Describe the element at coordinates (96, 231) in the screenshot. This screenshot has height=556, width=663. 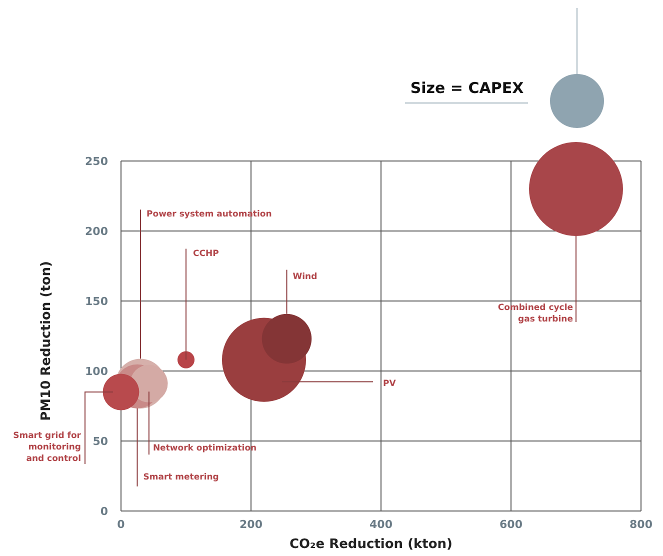
I see `y-tick-label: 200` at that location.